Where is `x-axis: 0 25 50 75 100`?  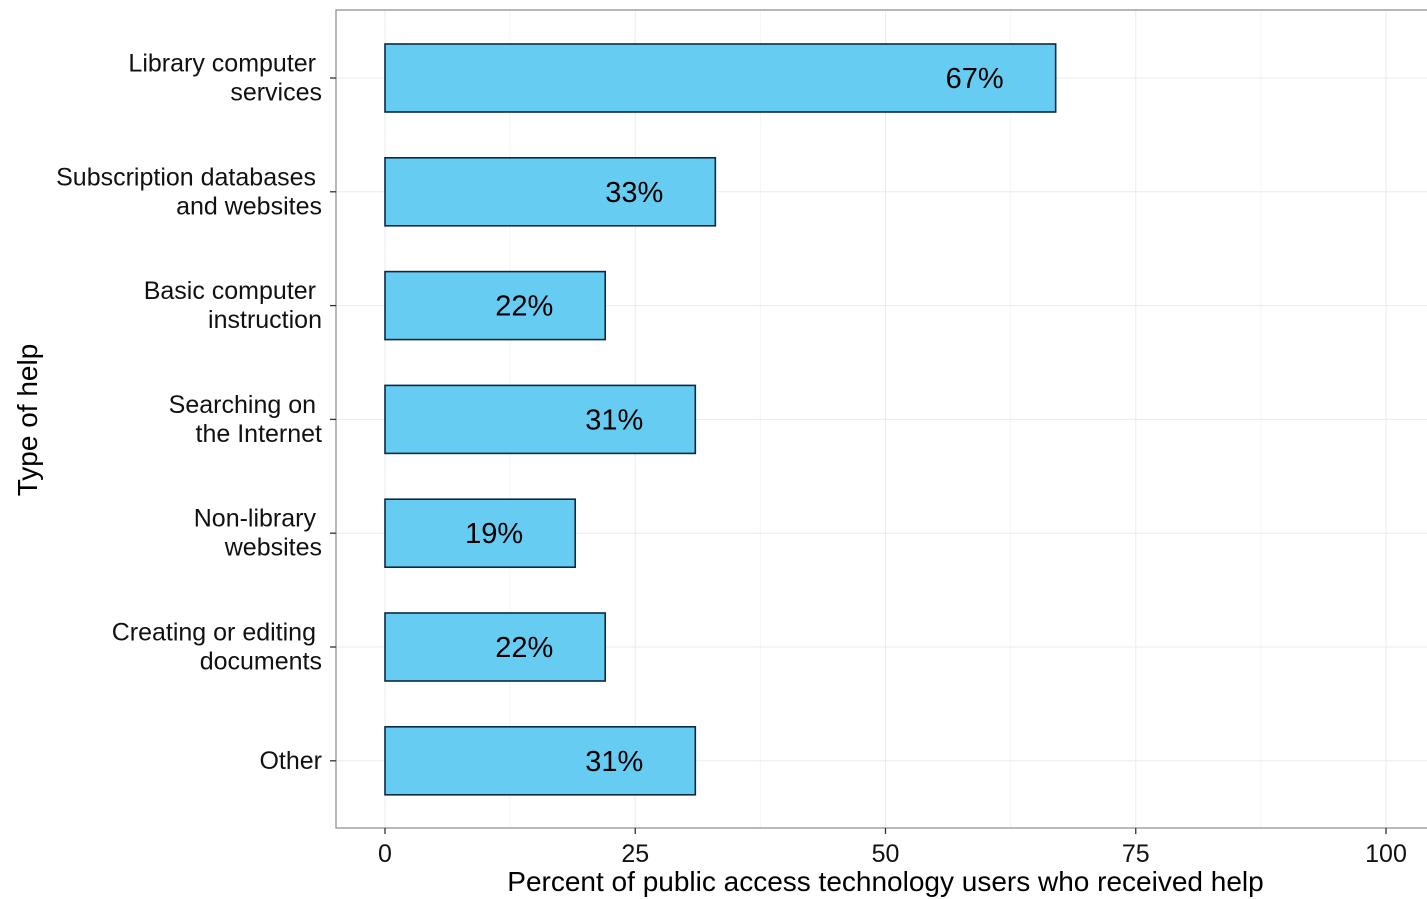 x-axis: 0 25 50 75 100 is located at coordinates (892, 848).